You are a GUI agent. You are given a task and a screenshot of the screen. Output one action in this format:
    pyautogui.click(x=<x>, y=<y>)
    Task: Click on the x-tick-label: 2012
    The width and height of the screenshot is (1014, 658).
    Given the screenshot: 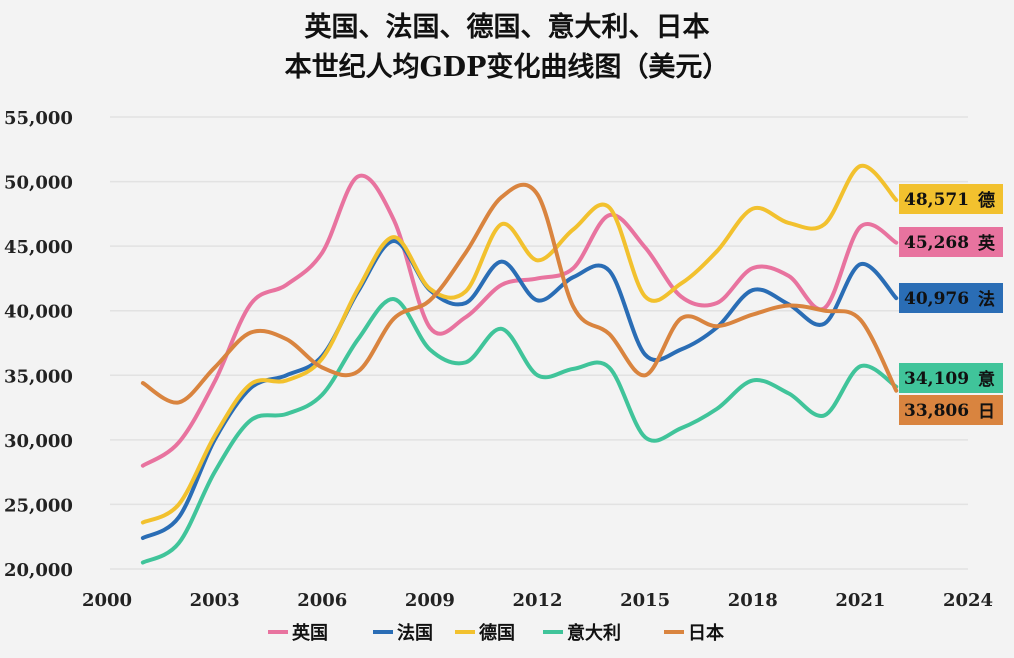 What is the action you would take?
    pyautogui.click(x=537, y=600)
    